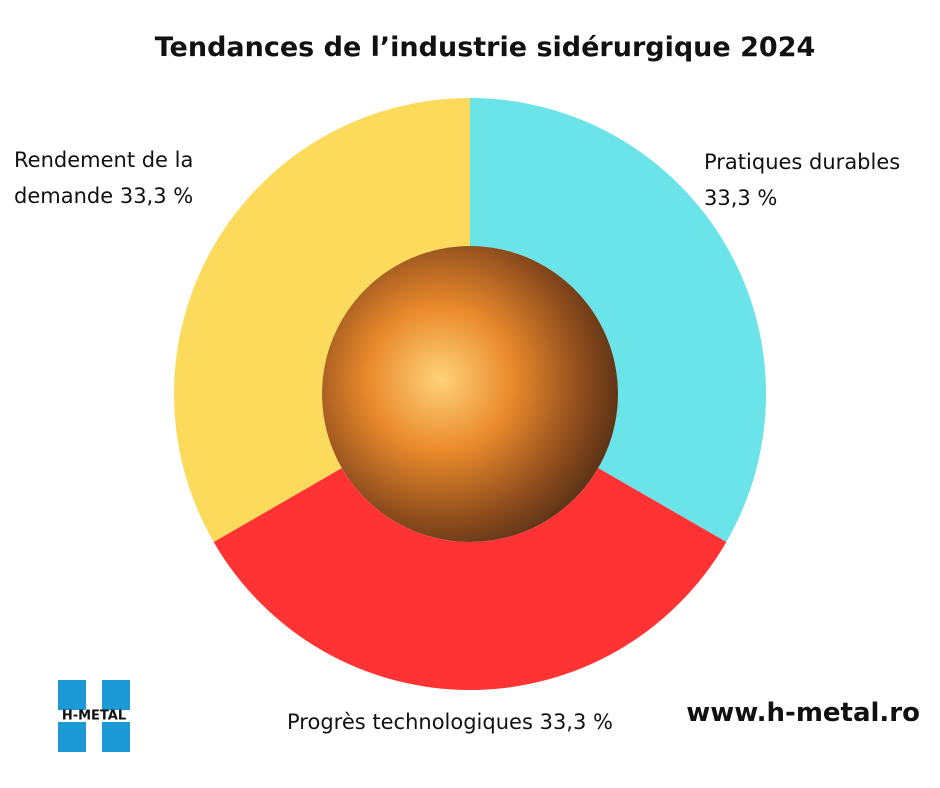 Image resolution: width=940 pixels, height=788 pixels. I want to click on logo-text: H-METAL, so click(94, 716).